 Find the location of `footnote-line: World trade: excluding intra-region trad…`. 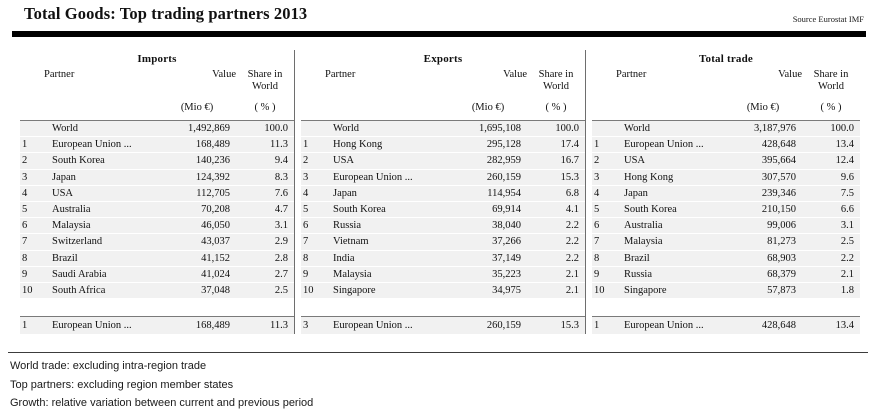

footnote-line: World trade: excluding intra-region trad… is located at coordinates (108, 366).